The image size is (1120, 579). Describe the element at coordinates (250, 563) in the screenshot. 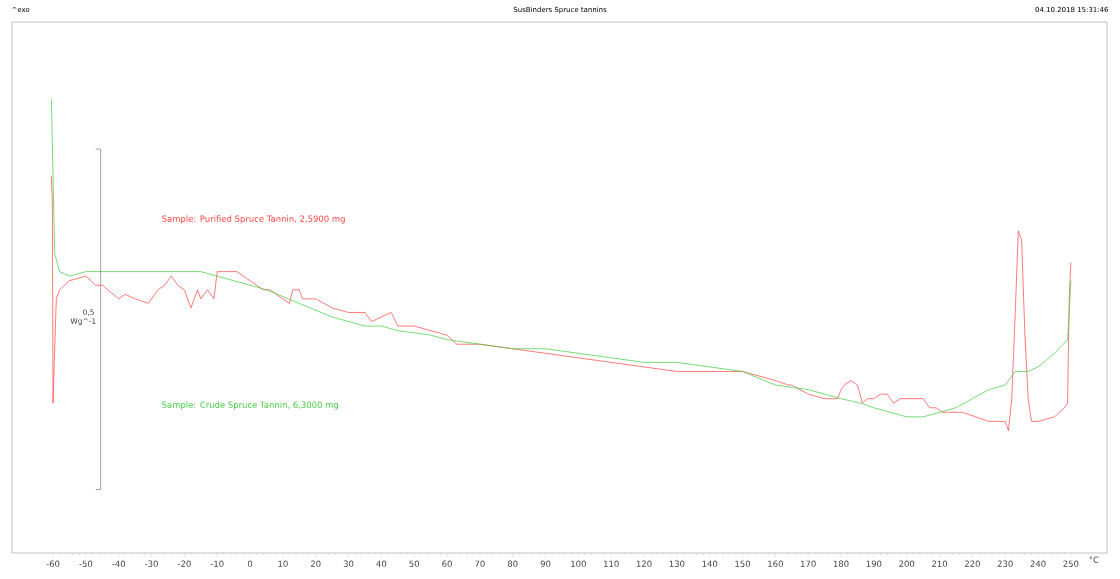

I see `x-tick-label: 0` at that location.